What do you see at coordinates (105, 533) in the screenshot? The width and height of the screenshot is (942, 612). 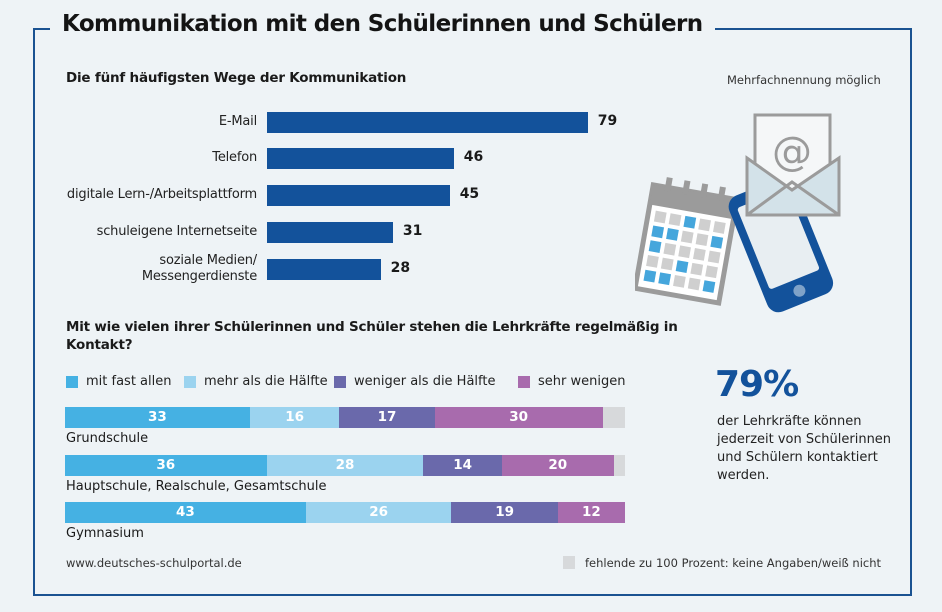 I see `school-type-label: Gymnasium` at bounding box center [105, 533].